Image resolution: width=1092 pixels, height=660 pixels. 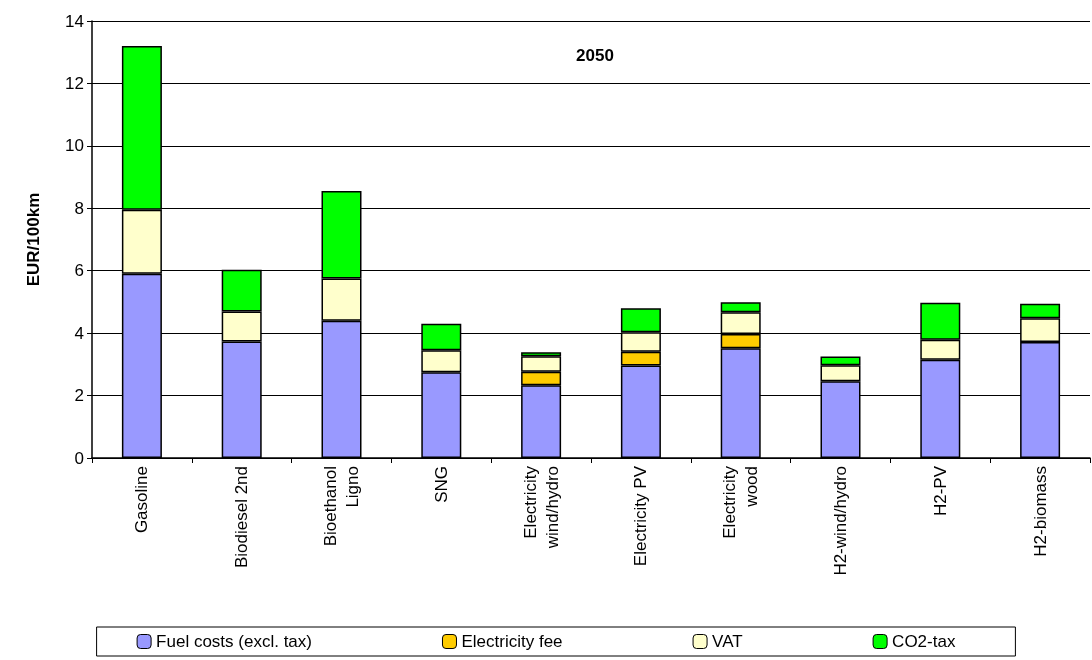 What do you see at coordinates (512, 641) in the screenshot?
I see `legend-label: Electricity fee` at bounding box center [512, 641].